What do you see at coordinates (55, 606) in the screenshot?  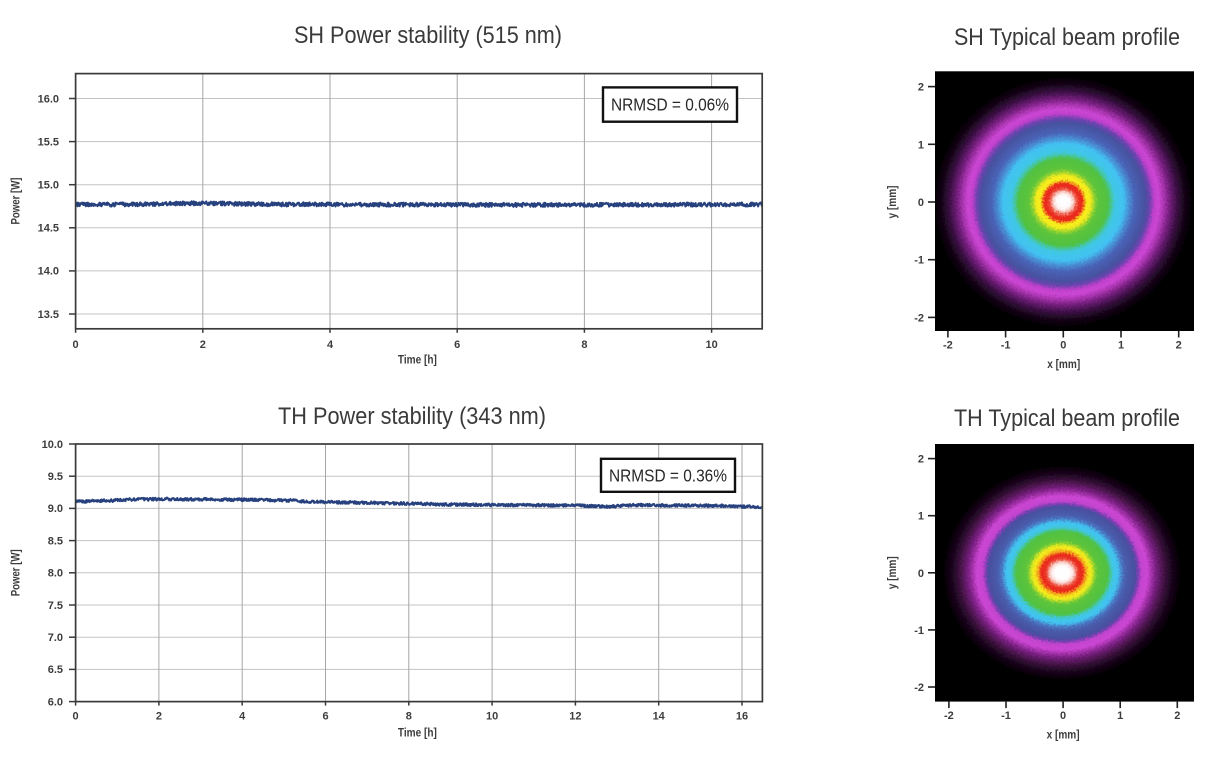 I see `svg-text: 7.5` at bounding box center [55, 606].